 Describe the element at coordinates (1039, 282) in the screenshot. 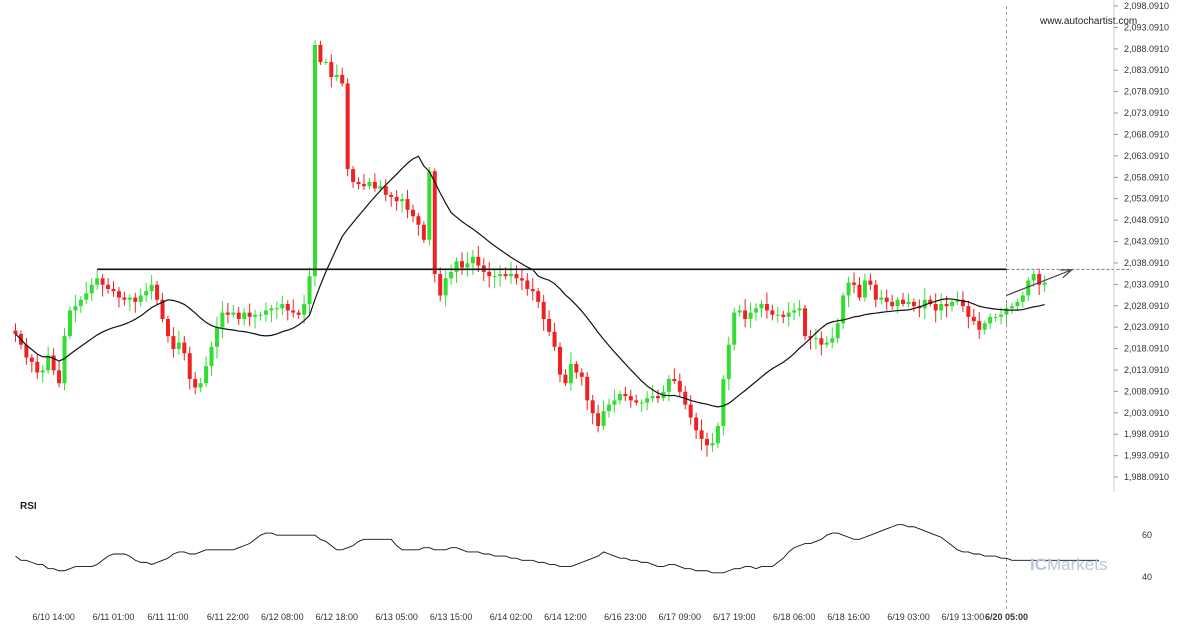

I see `projection-arrow` at that location.